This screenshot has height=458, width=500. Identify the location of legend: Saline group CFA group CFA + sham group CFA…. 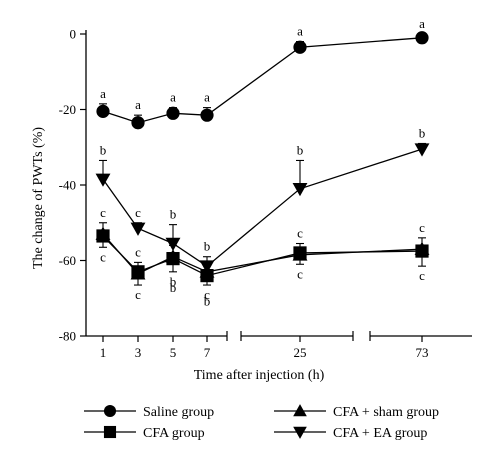
(261, 422).